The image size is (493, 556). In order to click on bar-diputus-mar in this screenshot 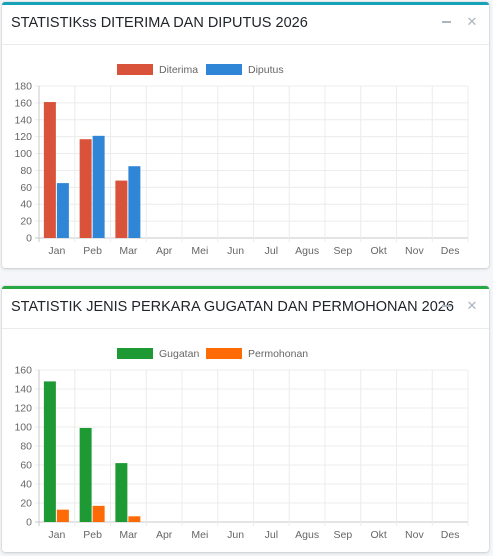, I will do `click(134, 202)`.